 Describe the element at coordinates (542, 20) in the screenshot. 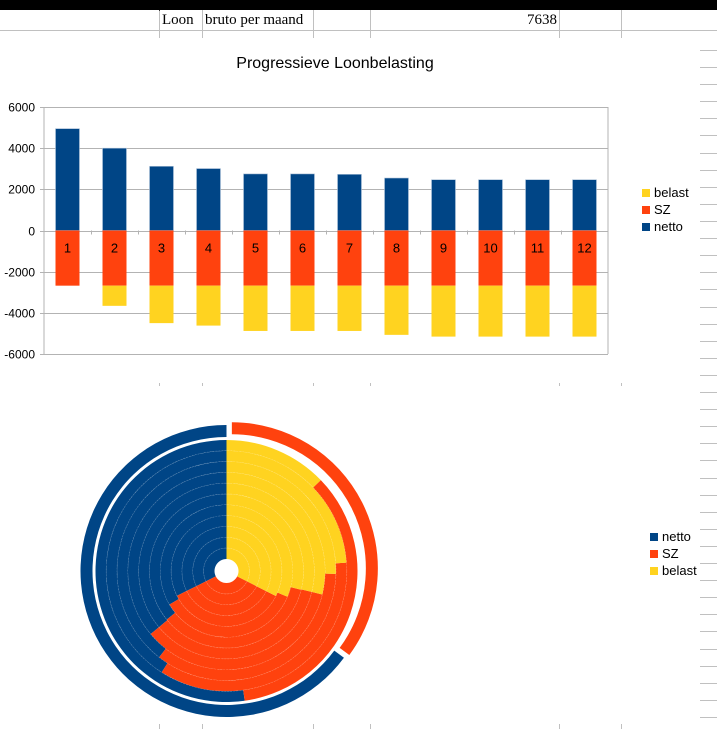

I see `cell-bruto-value: 7638` at that location.